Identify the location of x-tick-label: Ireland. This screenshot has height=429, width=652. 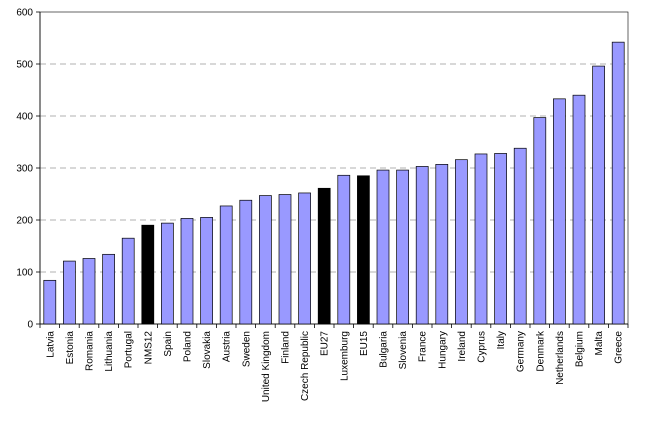
(462, 346).